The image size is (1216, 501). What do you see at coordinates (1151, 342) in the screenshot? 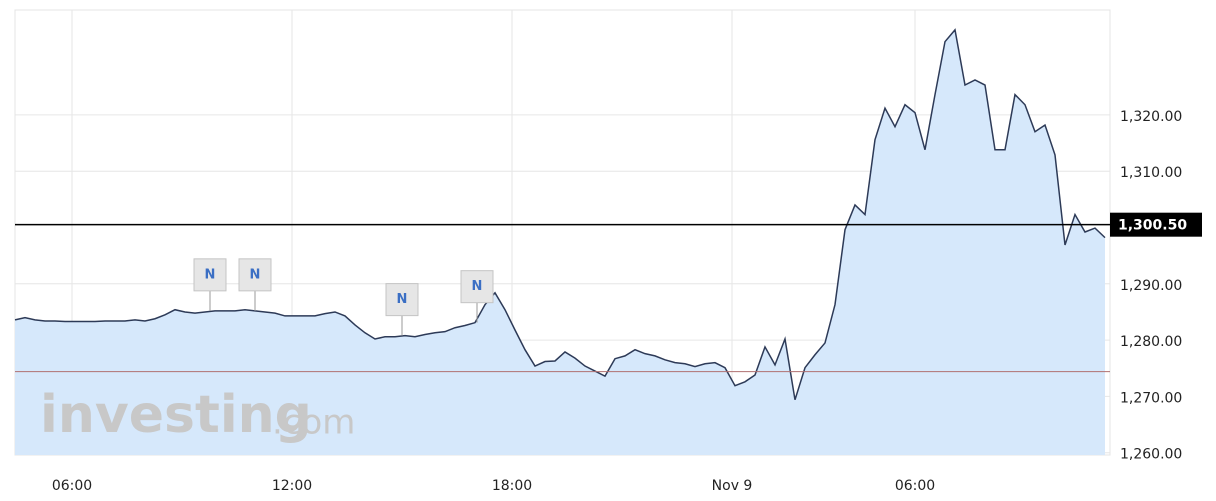
I see `y-tick-label: 1,280.00` at bounding box center [1151, 342].